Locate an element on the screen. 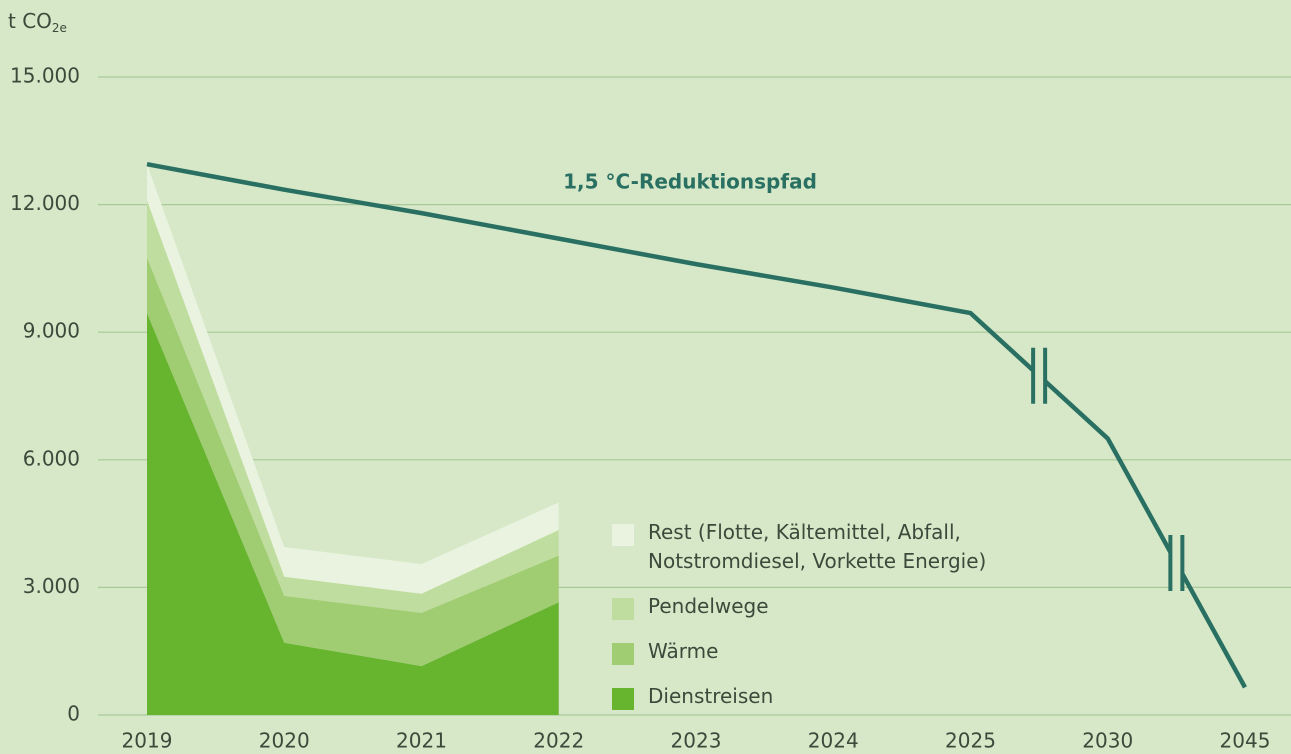 Image resolution: width=1291 pixels, height=754 pixels. y-label-sub: 2e is located at coordinates (59, 28).